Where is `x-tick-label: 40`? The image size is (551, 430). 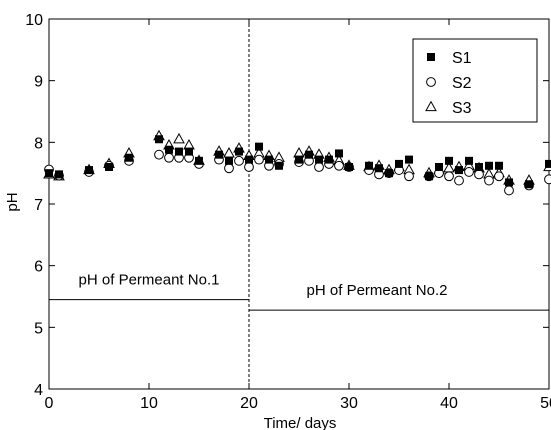
x-tick-label: 40 is located at coordinates (449, 403).